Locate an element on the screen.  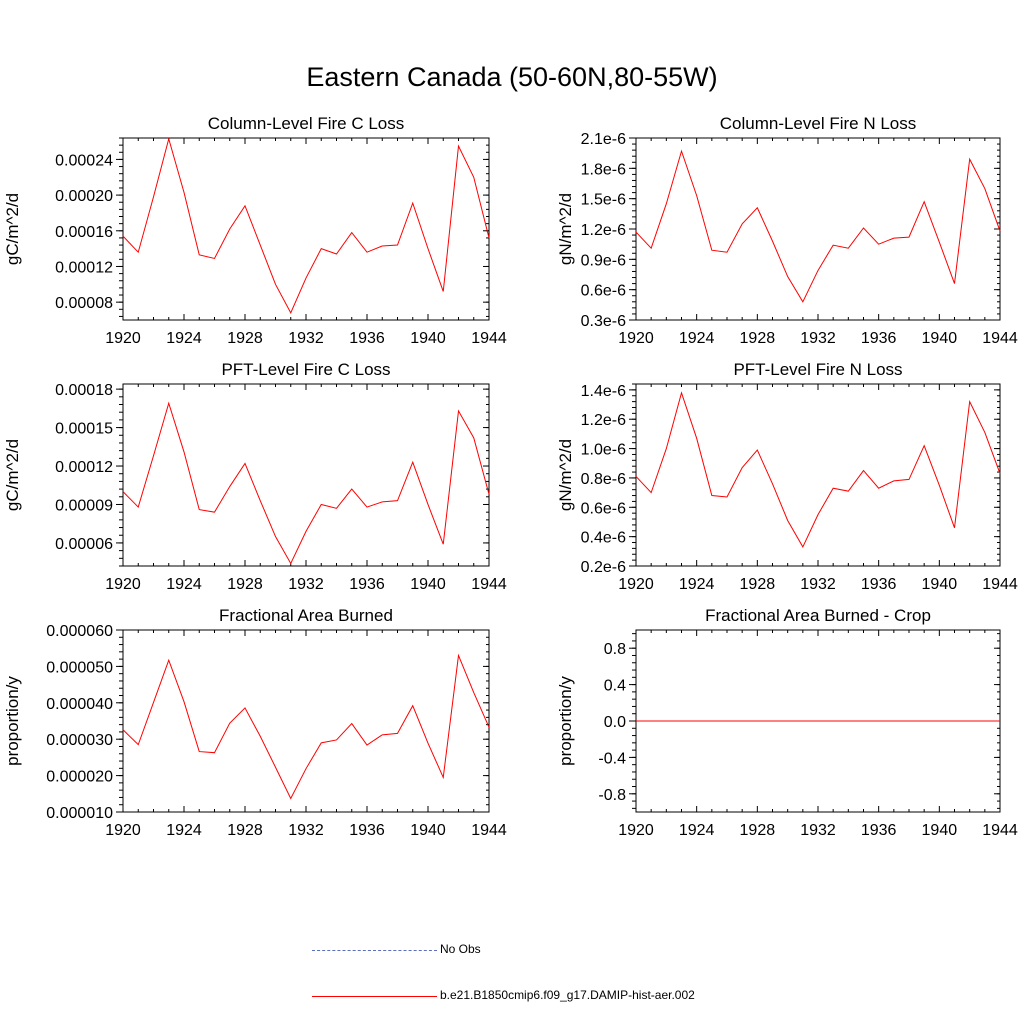
panel-title: Fractional Area Burned - Crop is located at coordinates (818, 615).